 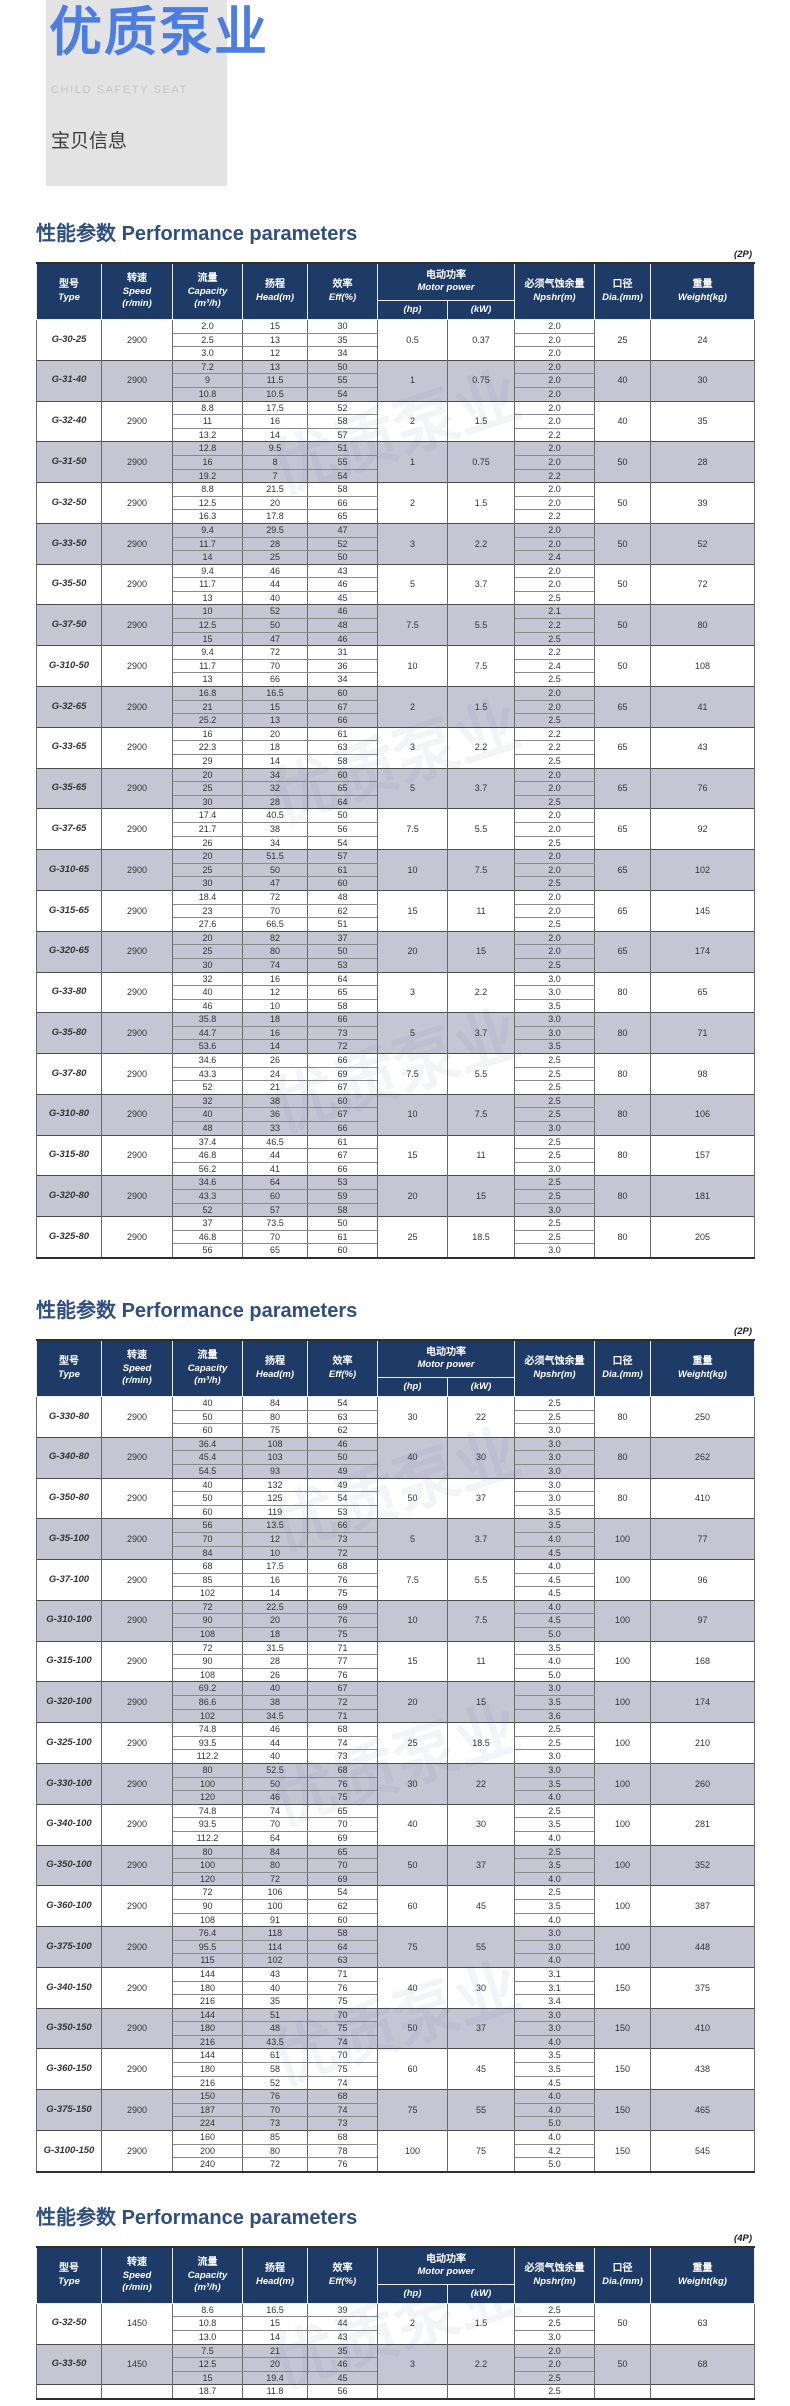 What do you see at coordinates (342, 2281) in the screenshot?
I see `col-header-eff-label: Eff(%)` at bounding box center [342, 2281].